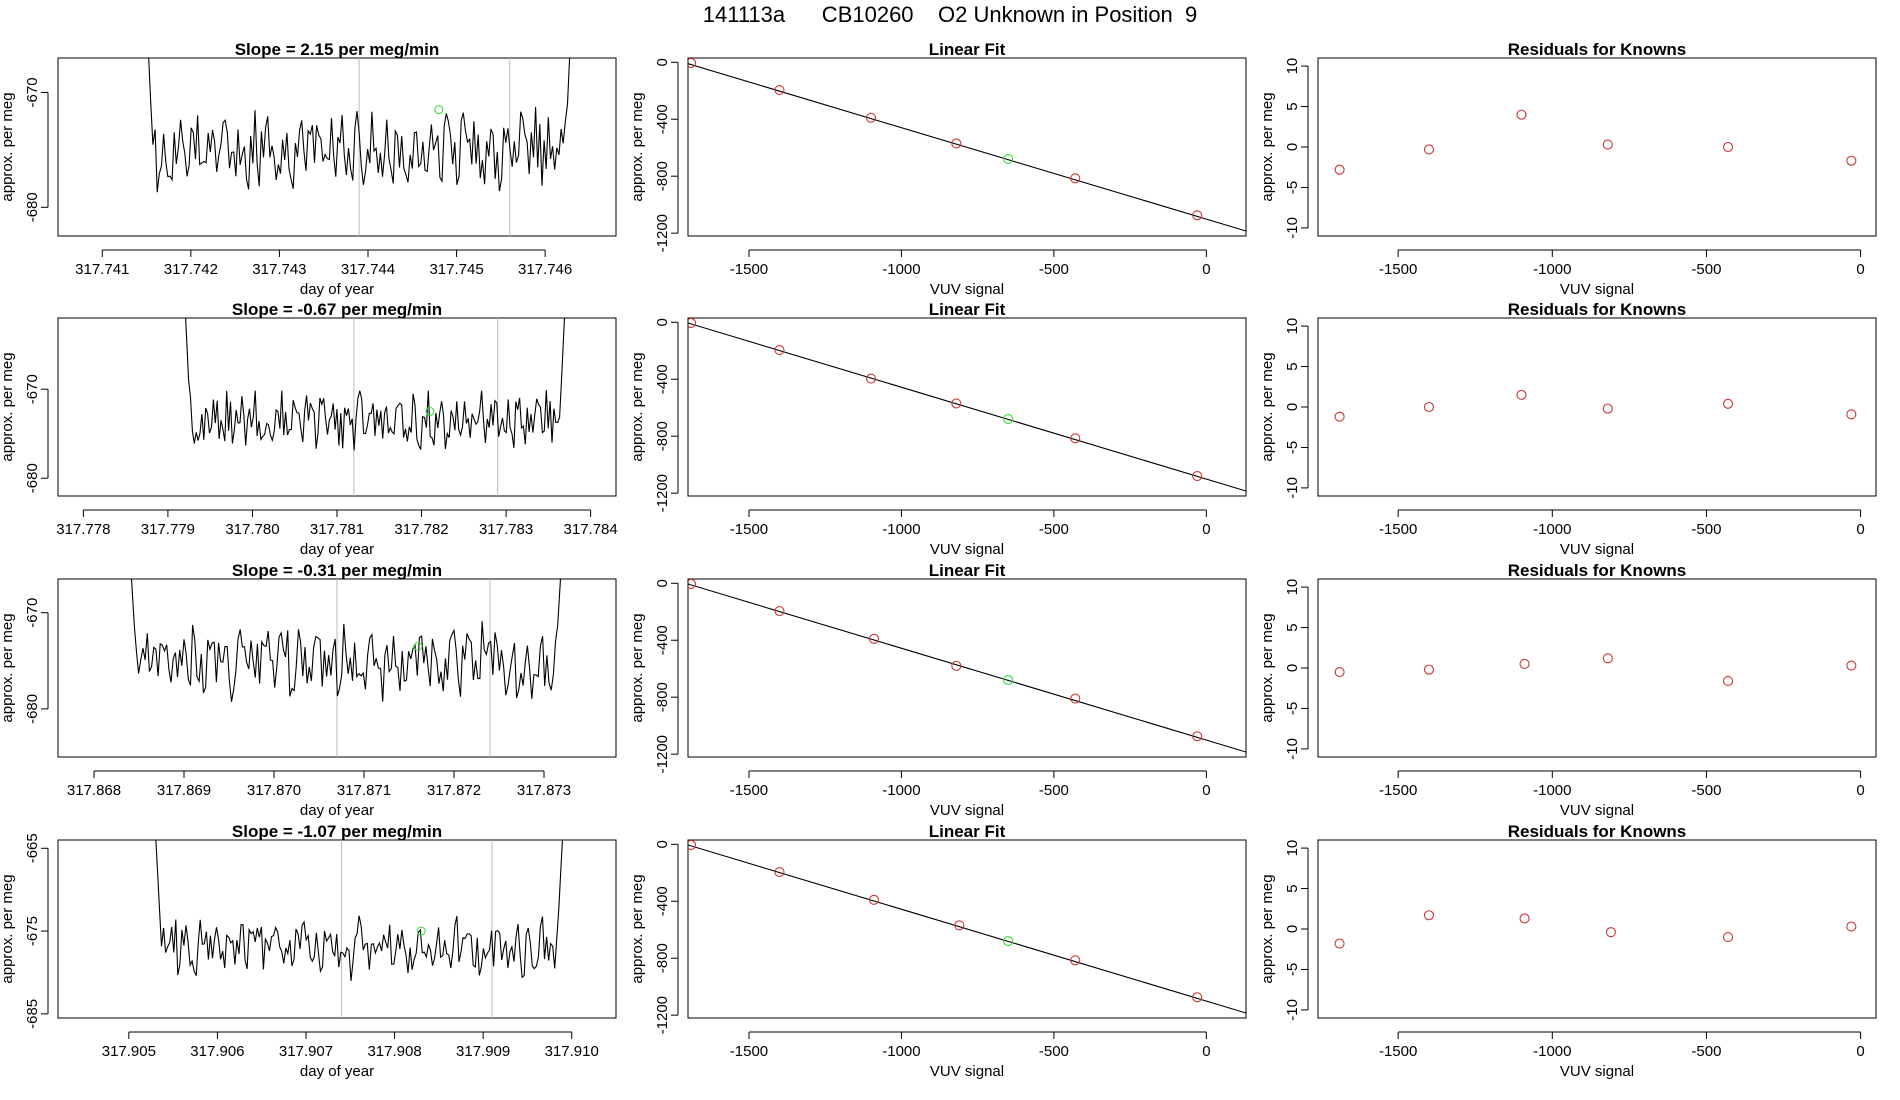 Image resolution: width=1900 pixels, height=1100 pixels. I want to click on y-tick-label: -680, so click(32, 478).